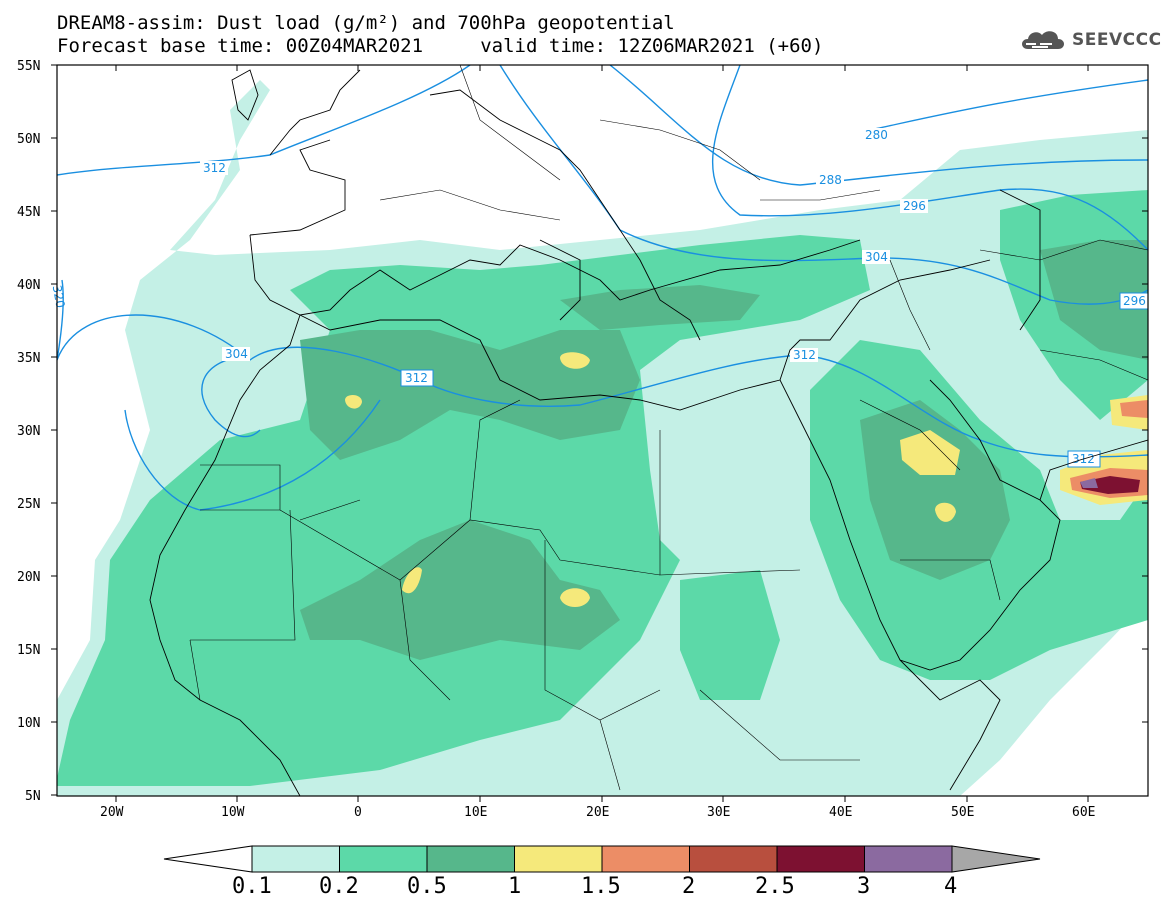 This screenshot has height=907, width=1165. I want to click on lon-label: 0, so click(358, 812).